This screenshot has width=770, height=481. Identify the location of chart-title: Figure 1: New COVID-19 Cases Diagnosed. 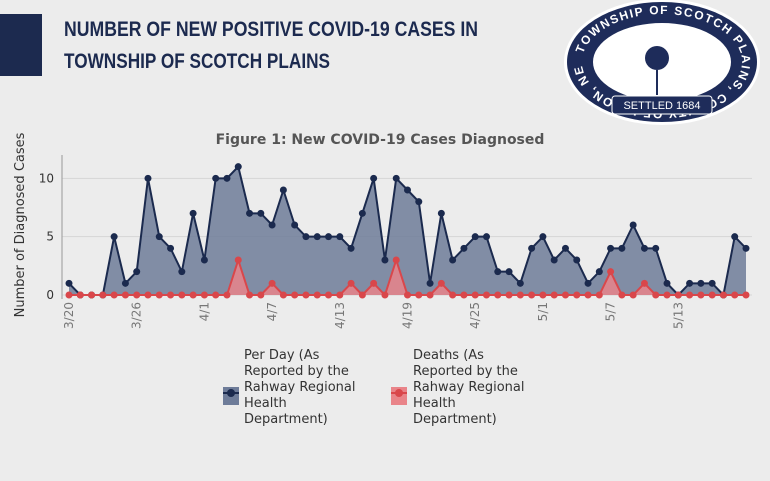
(380, 140).